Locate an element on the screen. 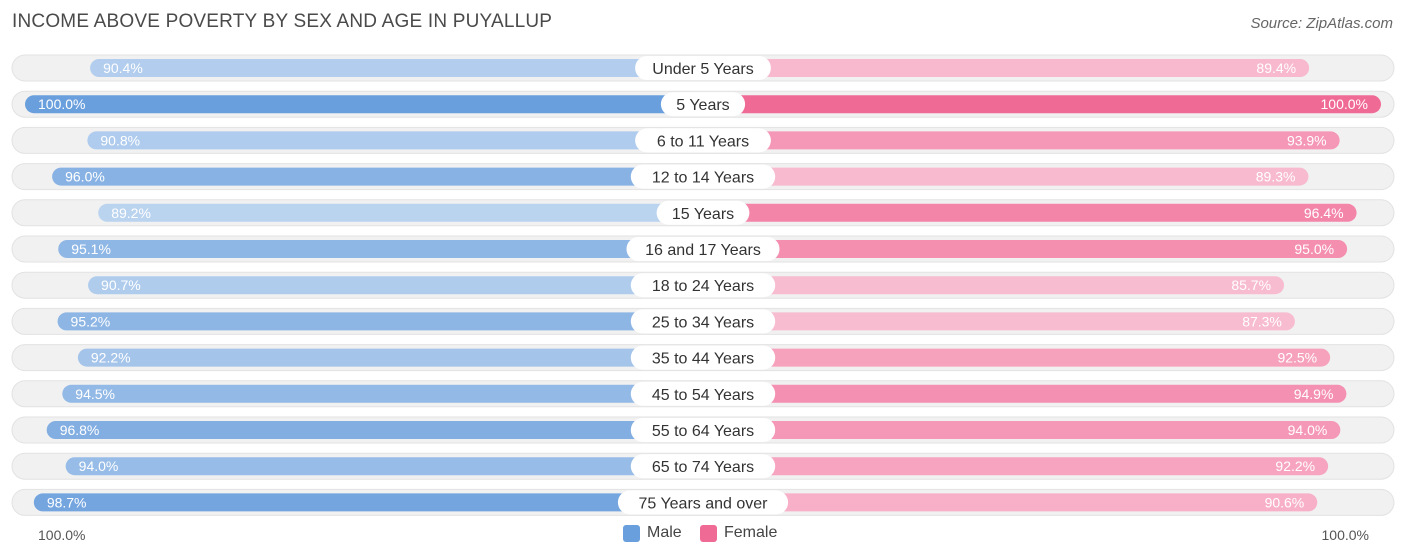 This screenshot has width=1406, height=559. source-label: Source: ZipAtlas.com is located at coordinates (1321, 23).